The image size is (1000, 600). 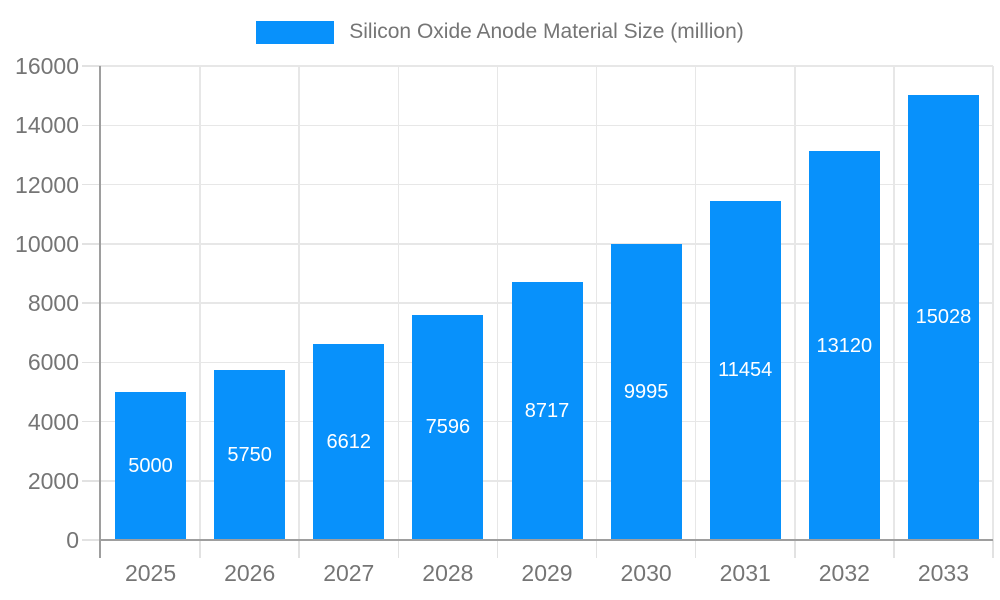 What do you see at coordinates (349, 573) in the screenshot?
I see `x-axis-label: 2027` at bounding box center [349, 573].